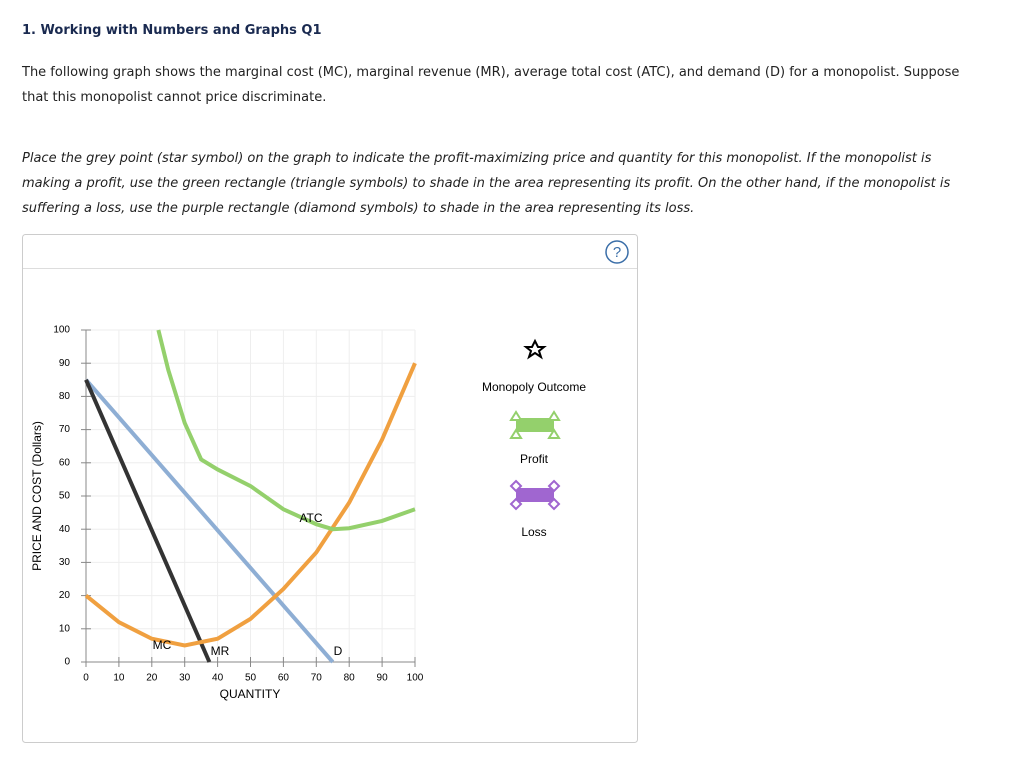 This screenshot has width=1024, height=767. I want to click on star-tool, so click(535, 349).